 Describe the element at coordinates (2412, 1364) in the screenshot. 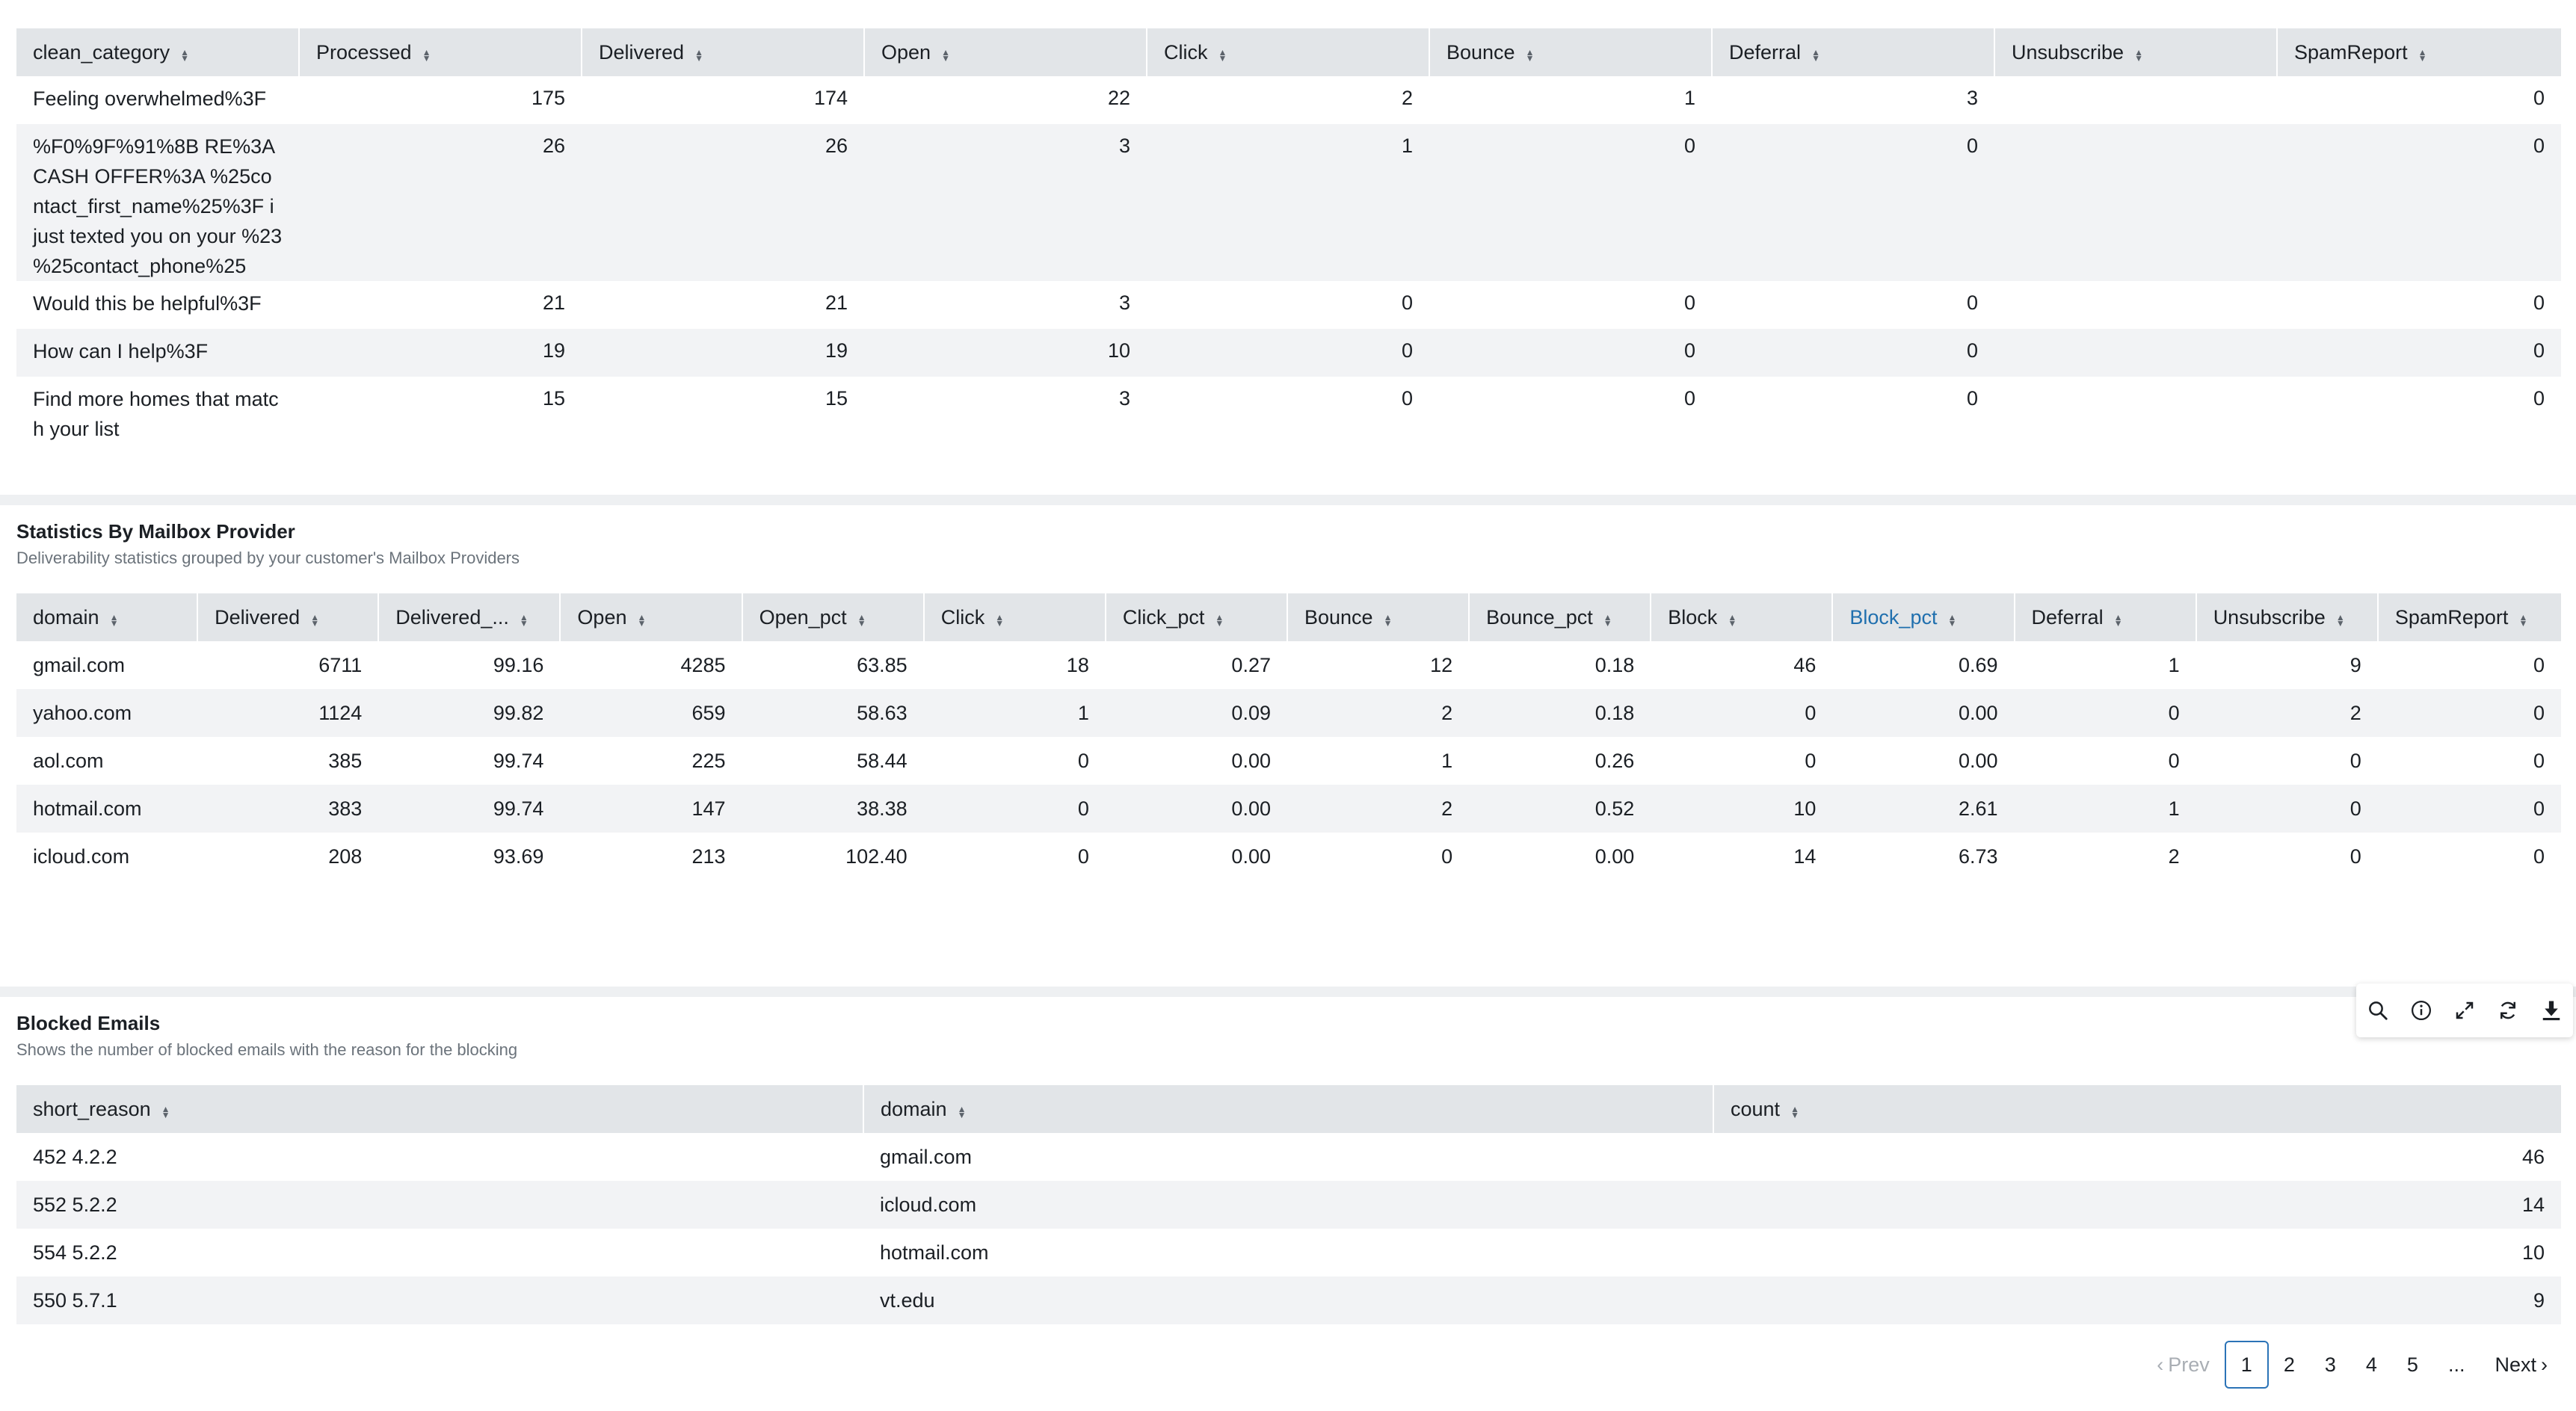

I see `page-button-5: 5` at that location.